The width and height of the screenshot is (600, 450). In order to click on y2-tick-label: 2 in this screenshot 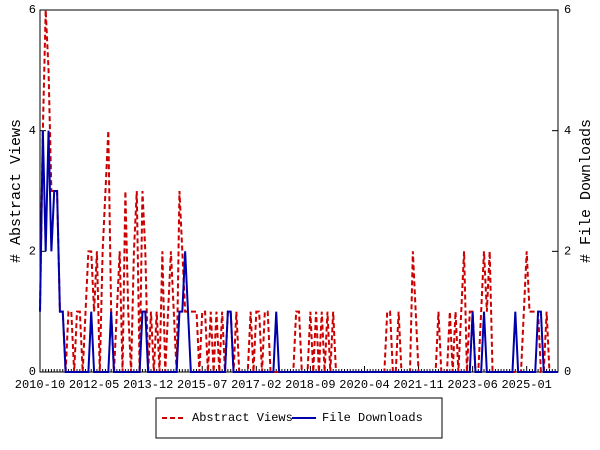, I will do `click(567, 252)`.